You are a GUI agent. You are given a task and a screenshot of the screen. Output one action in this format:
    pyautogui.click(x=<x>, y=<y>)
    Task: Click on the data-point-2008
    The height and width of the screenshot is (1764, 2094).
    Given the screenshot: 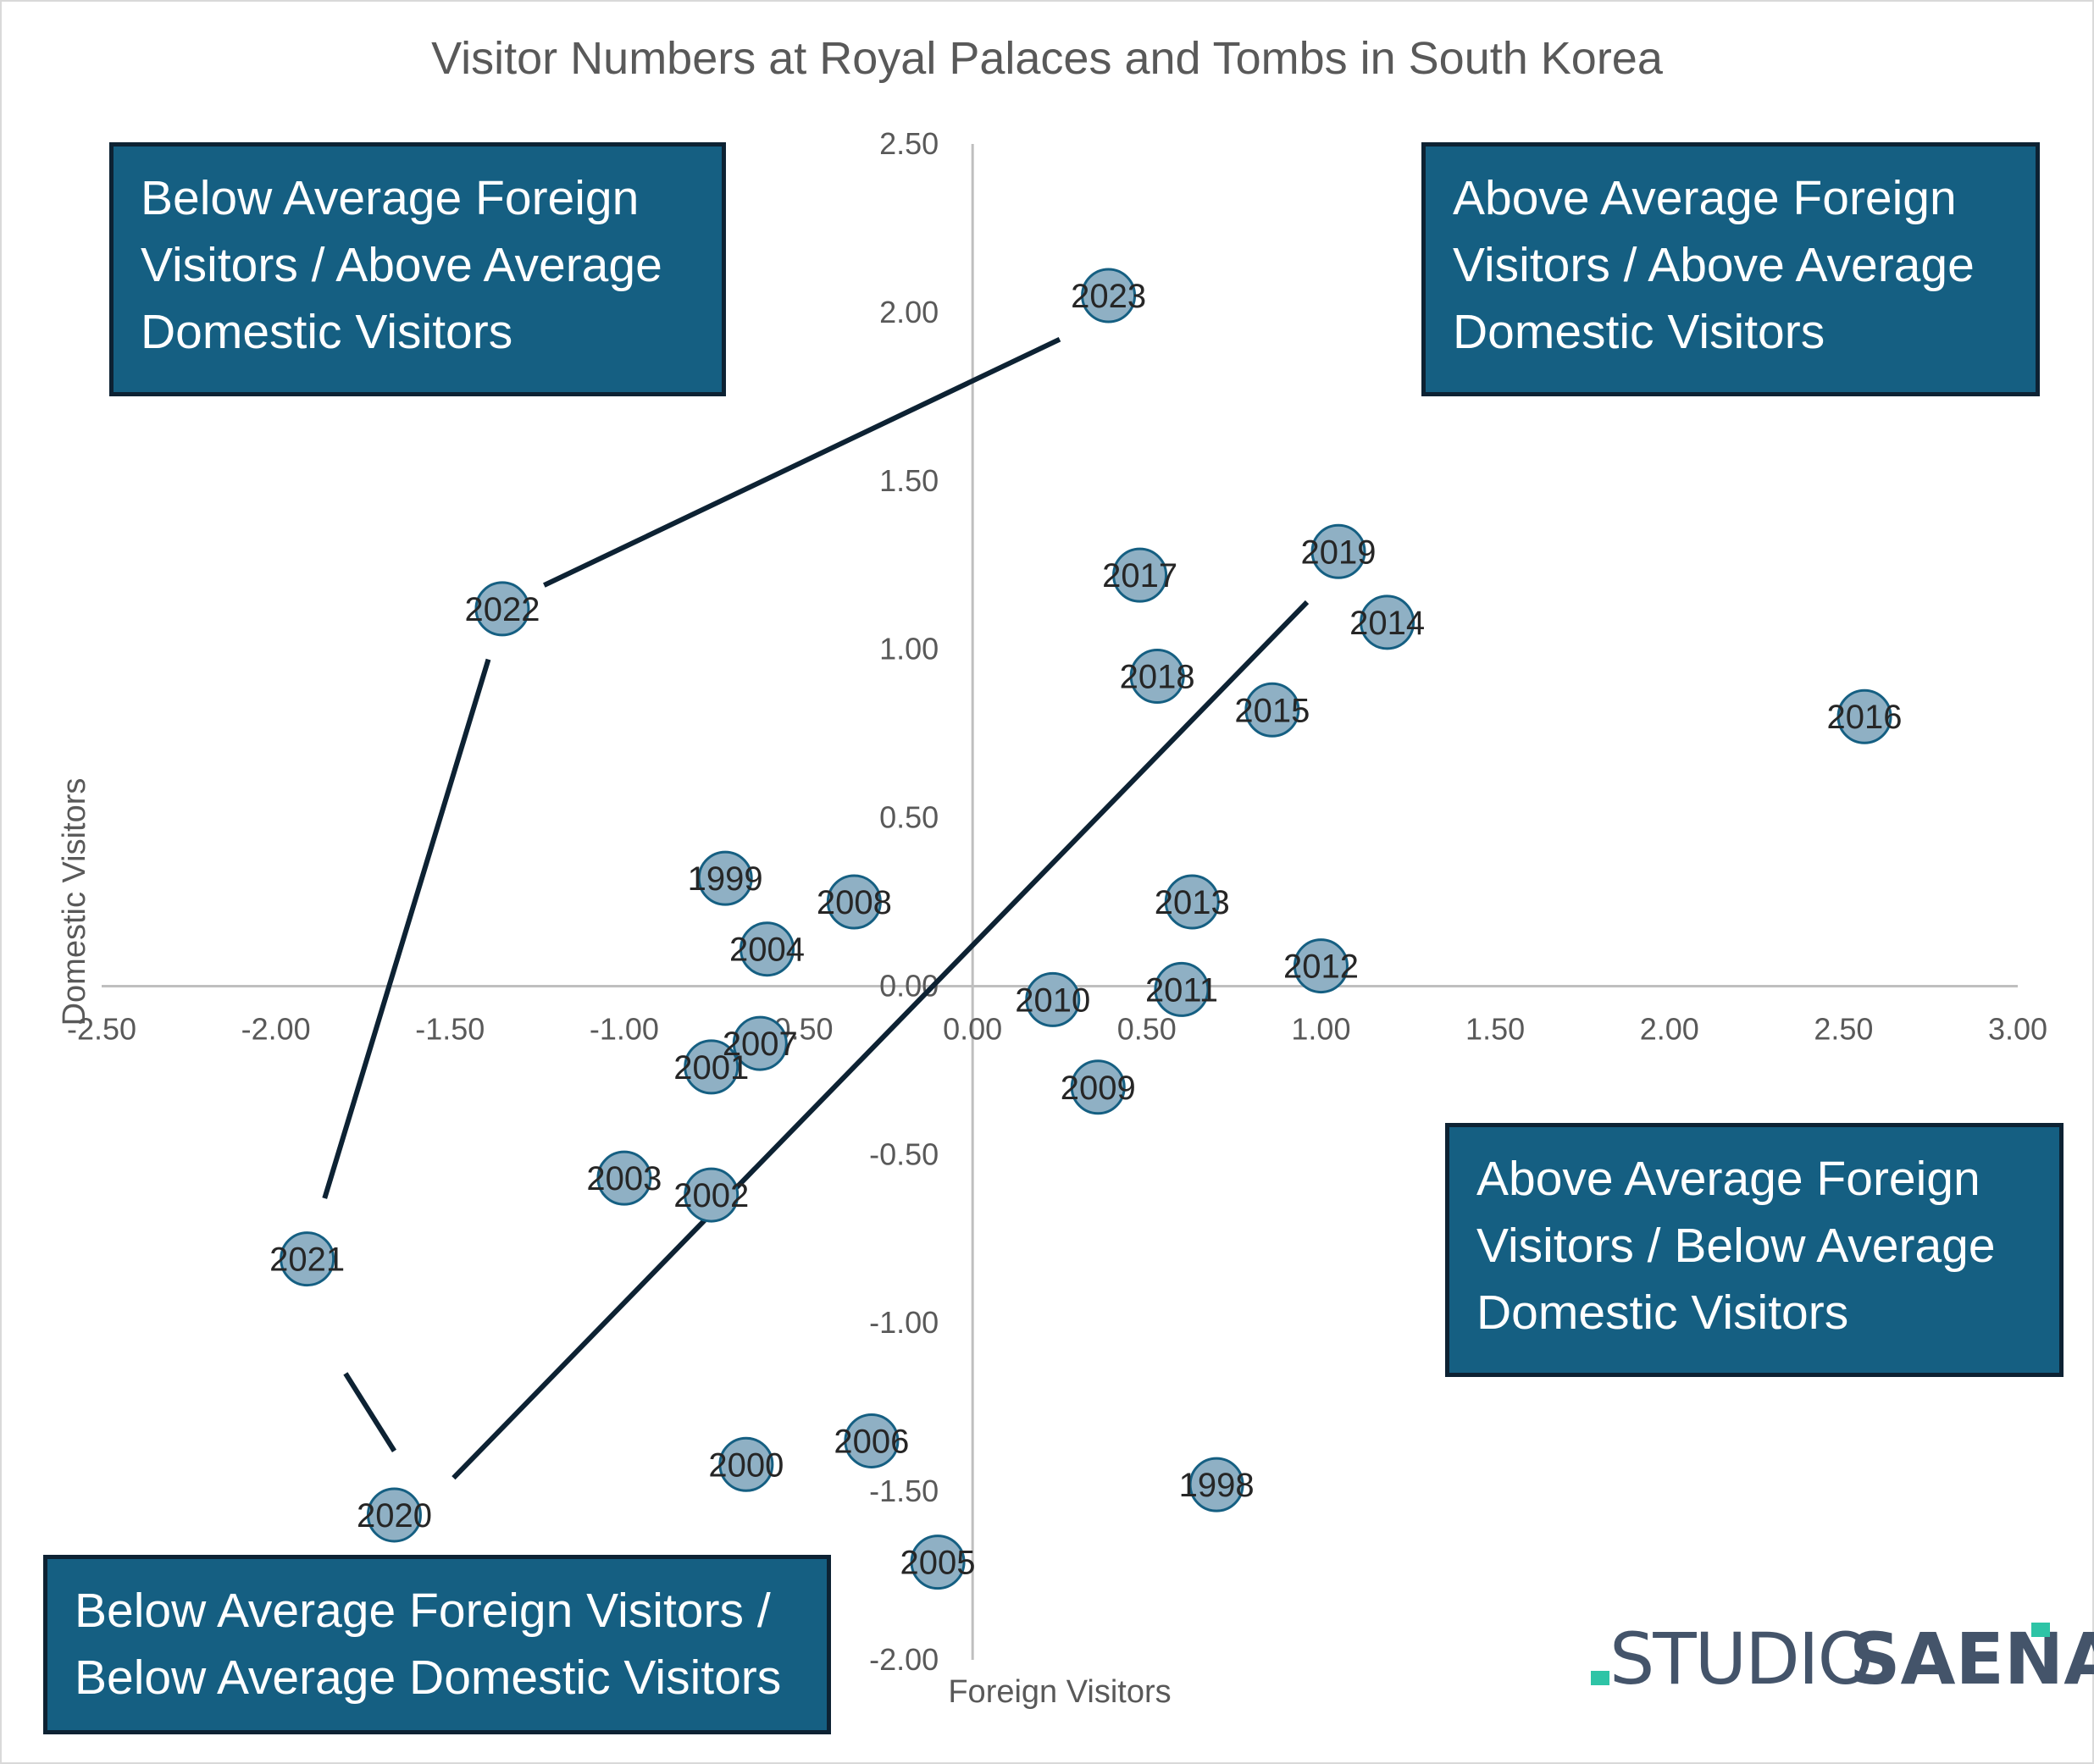 What is the action you would take?
    pyautogui.click(x=854, y=902)
    